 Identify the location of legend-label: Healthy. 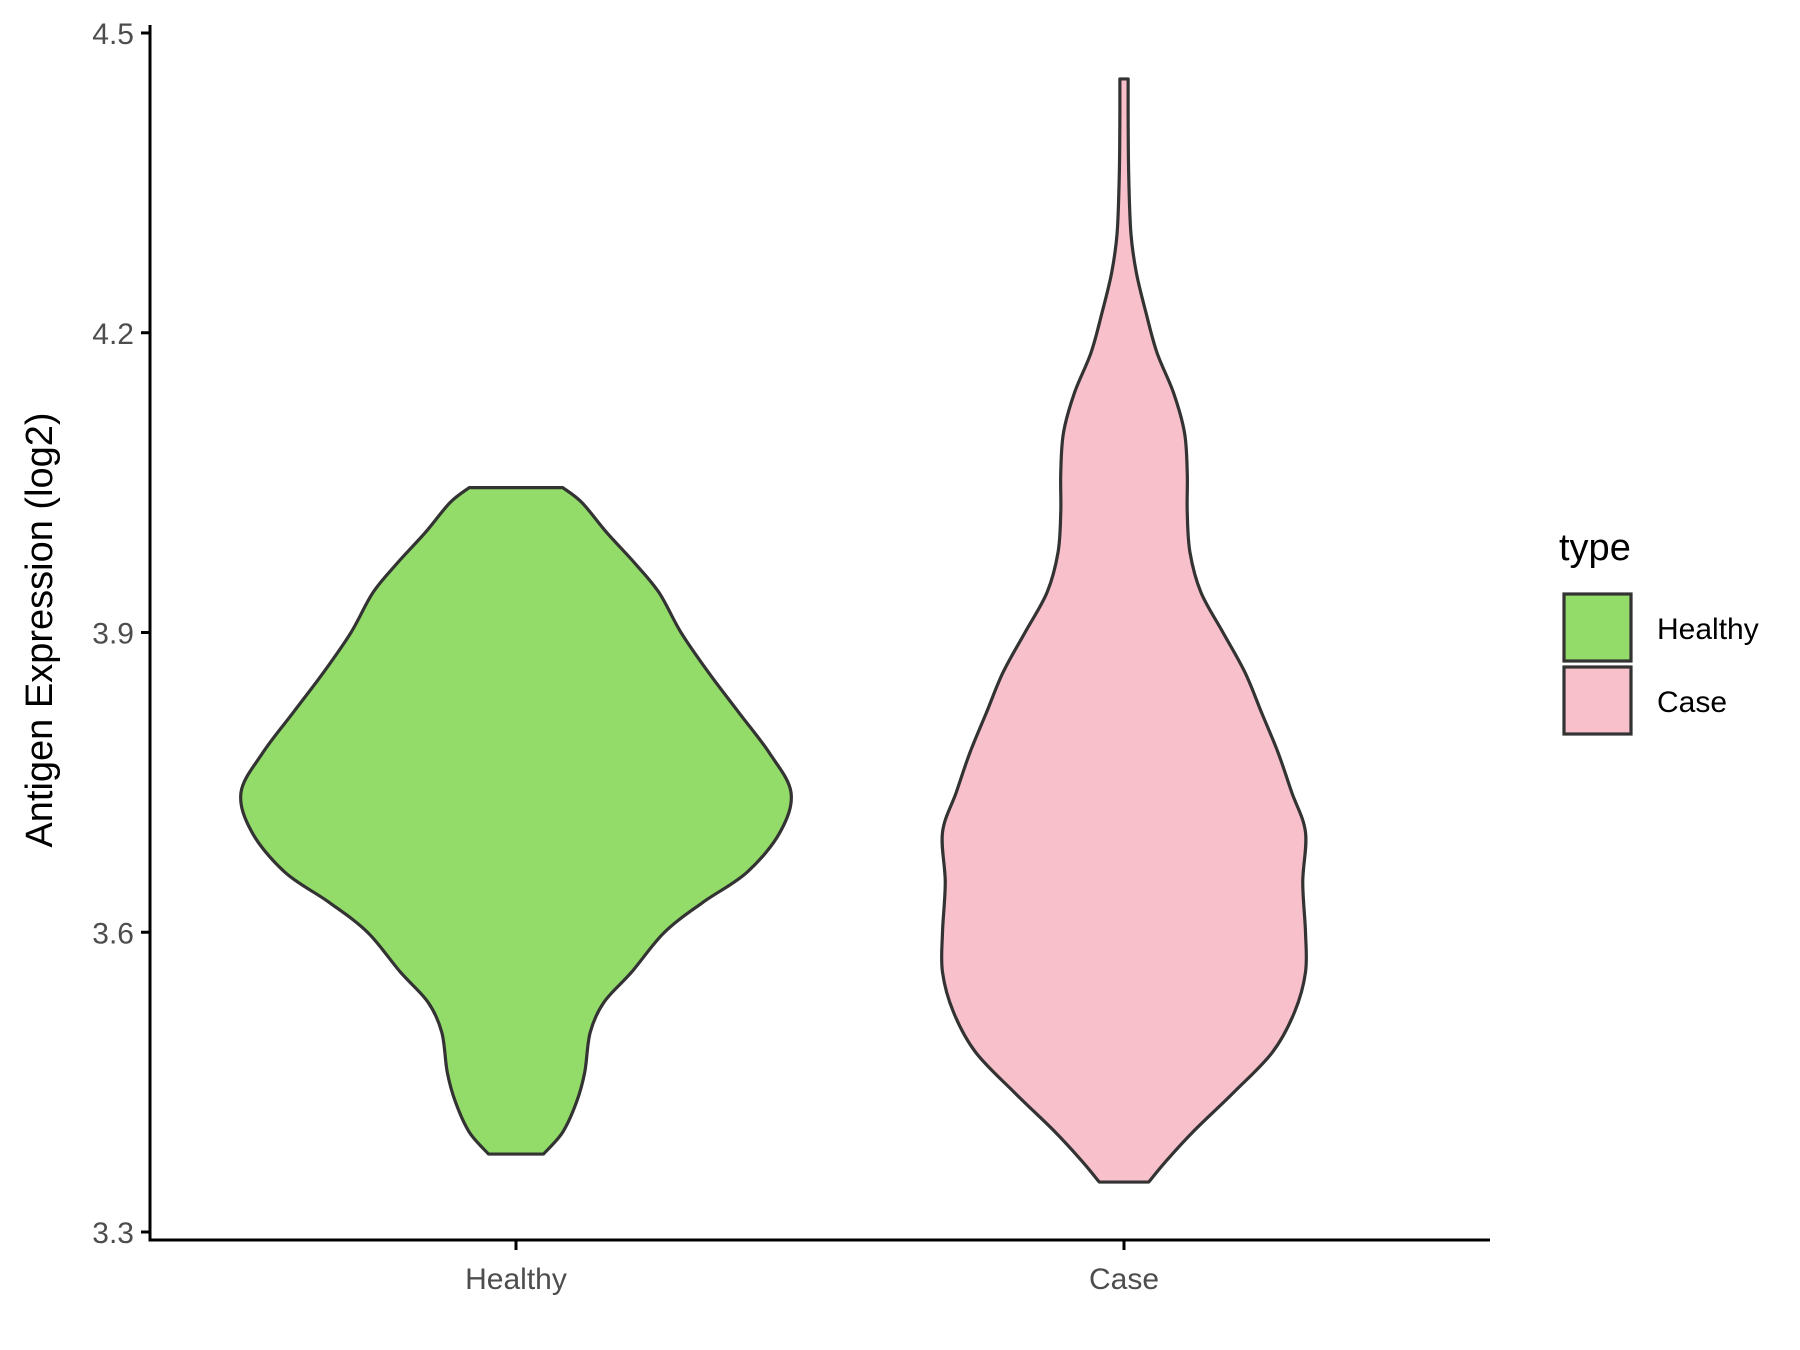
(1708, 629).